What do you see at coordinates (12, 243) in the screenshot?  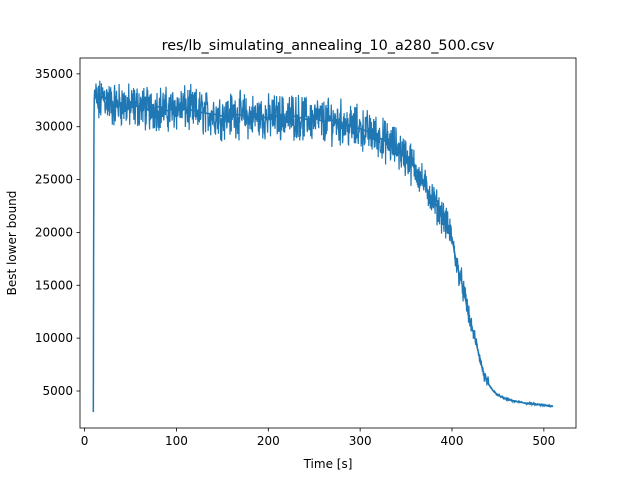 I see `y-axis-label: Best lower bound` at bounding box center [12, 243].